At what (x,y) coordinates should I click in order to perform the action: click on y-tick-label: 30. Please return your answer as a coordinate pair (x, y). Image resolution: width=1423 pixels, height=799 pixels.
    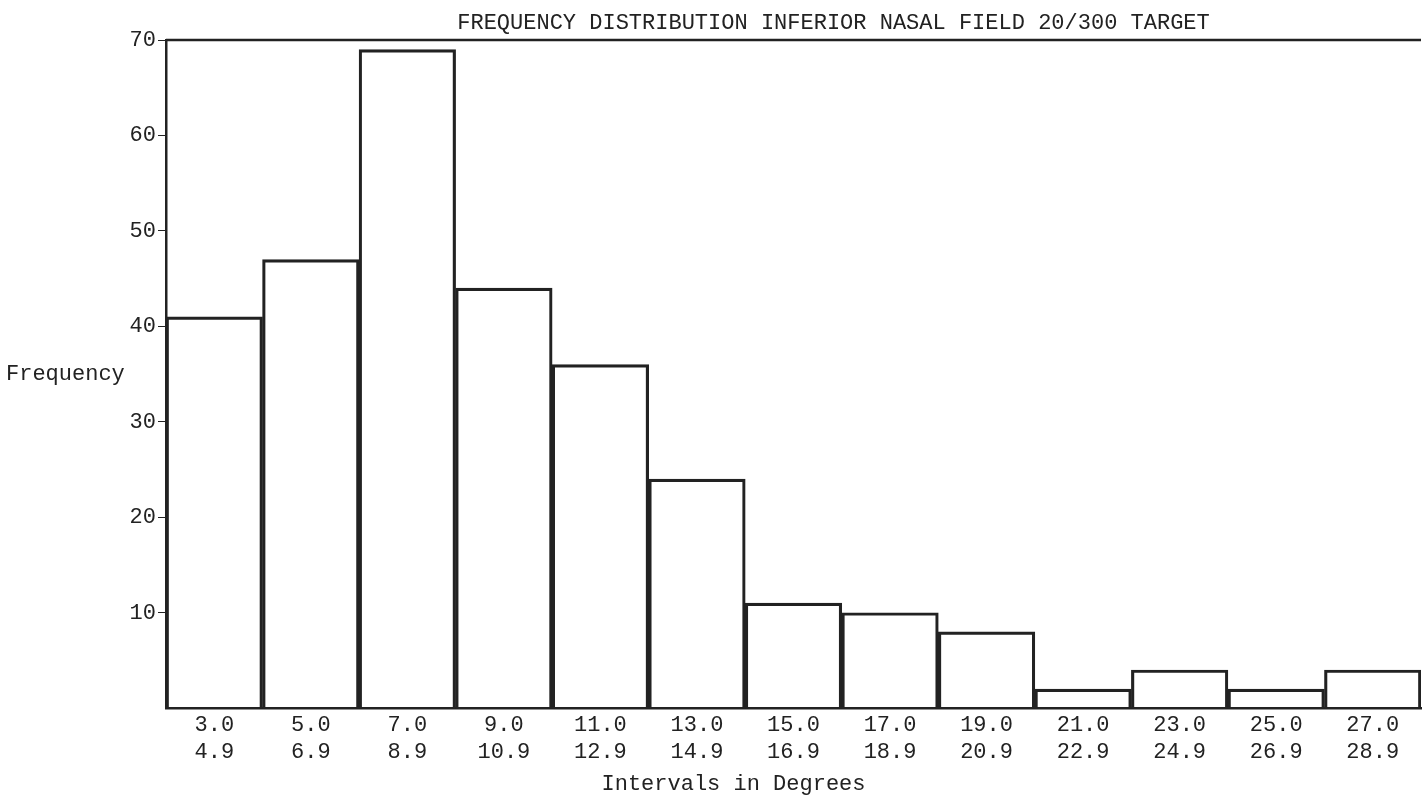
    Looking at the image, I should click on (142, 422).